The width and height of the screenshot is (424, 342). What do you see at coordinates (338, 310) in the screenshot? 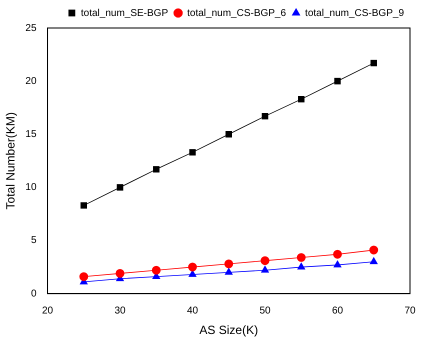
I see `x-tick-label: 60` at bounding box center [338, 310].